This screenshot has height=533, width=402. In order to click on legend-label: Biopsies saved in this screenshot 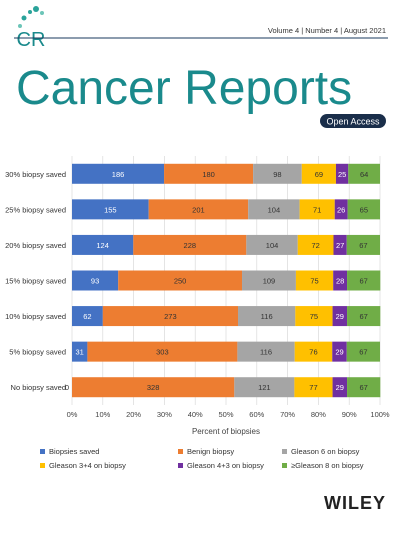, I will do `click(74, 451)`.